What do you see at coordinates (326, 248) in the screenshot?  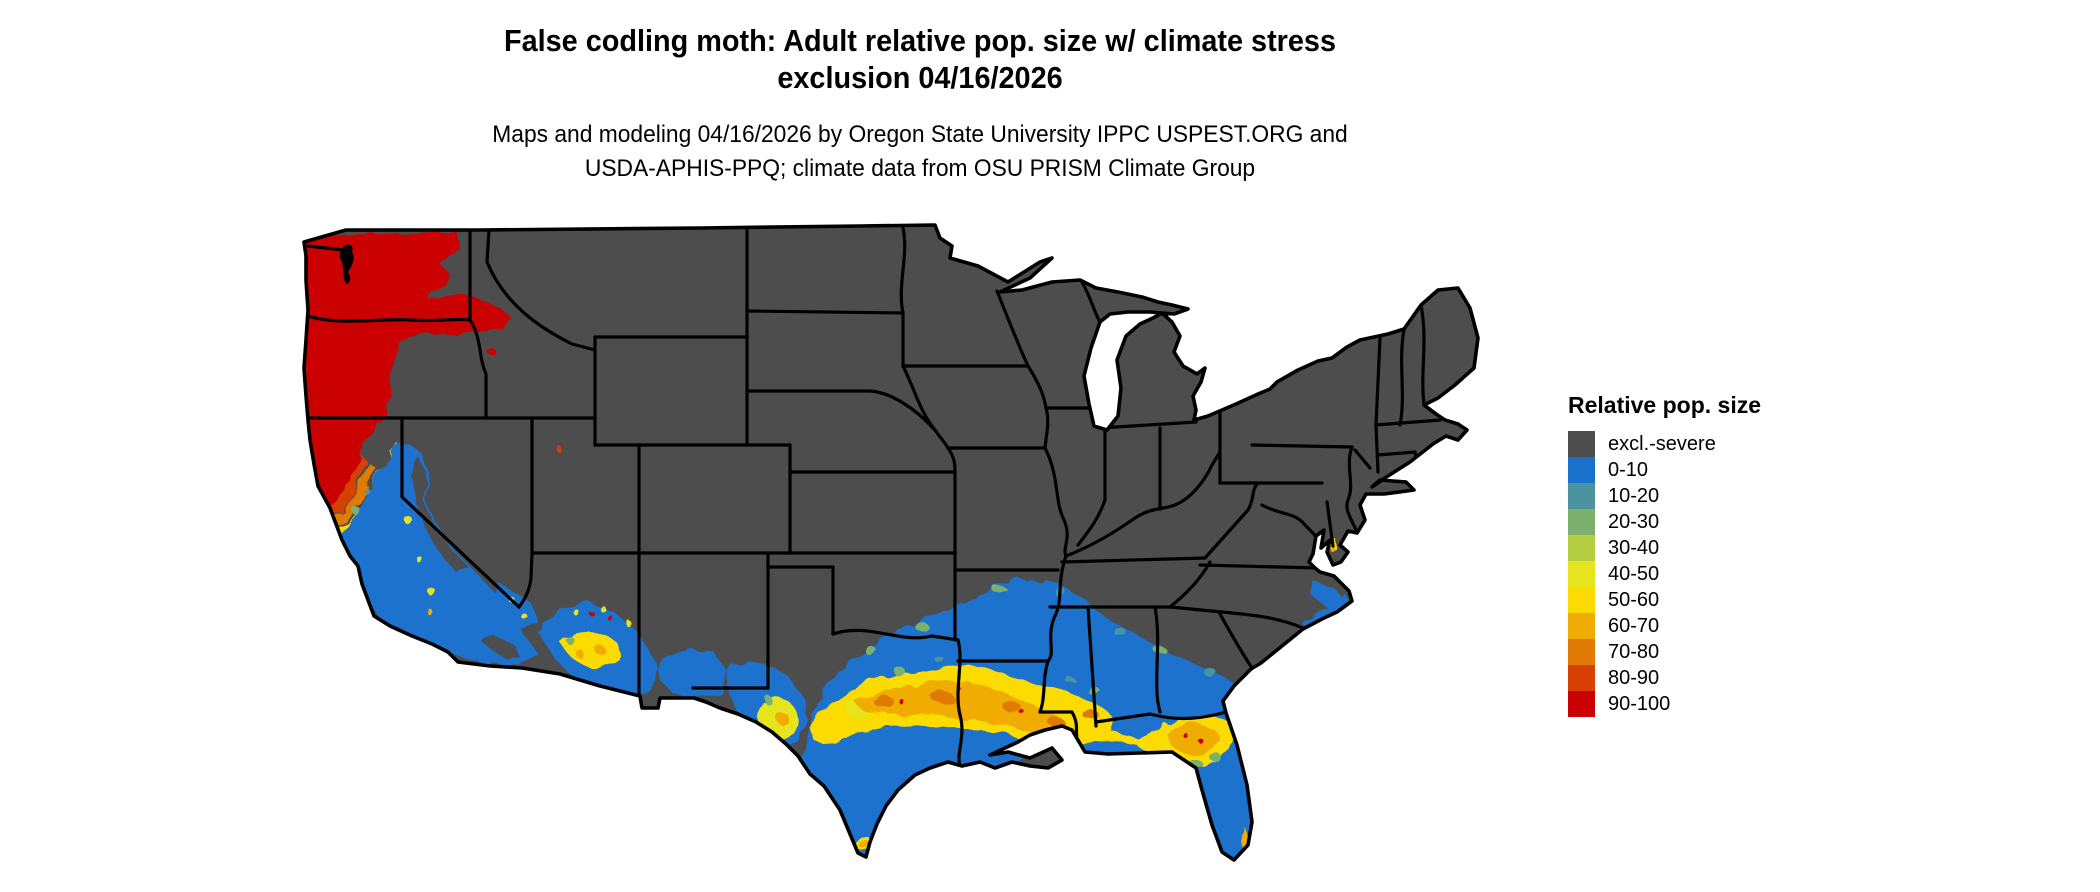 I see `juan-de-fuca-strait` at bounding box center [326, 248].